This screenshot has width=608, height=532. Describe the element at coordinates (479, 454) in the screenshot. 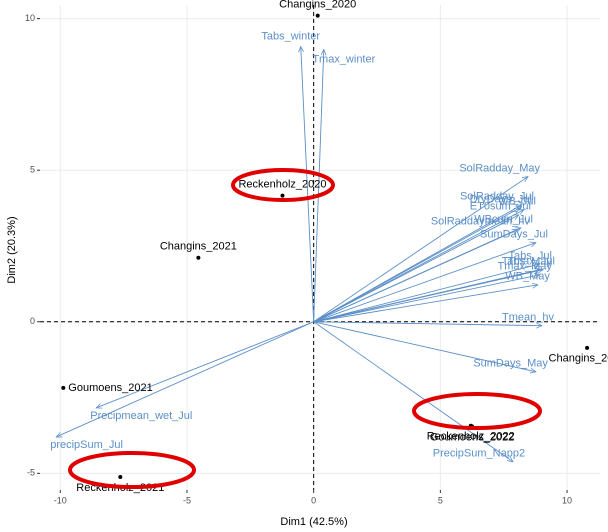

I see `arrow-label: PrecipSum_Napp2` at that location.